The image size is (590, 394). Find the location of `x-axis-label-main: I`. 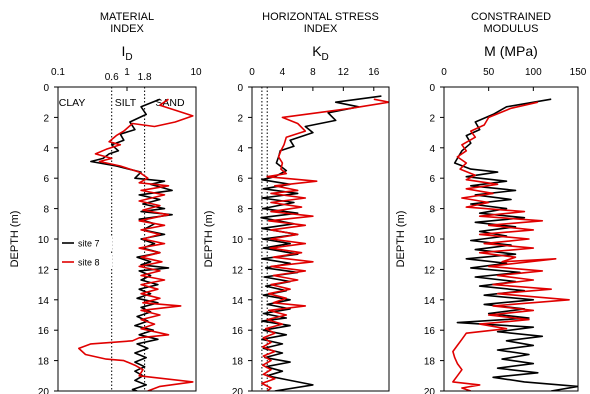

x-axis-label-main: I is located at coordinates (123, 51).